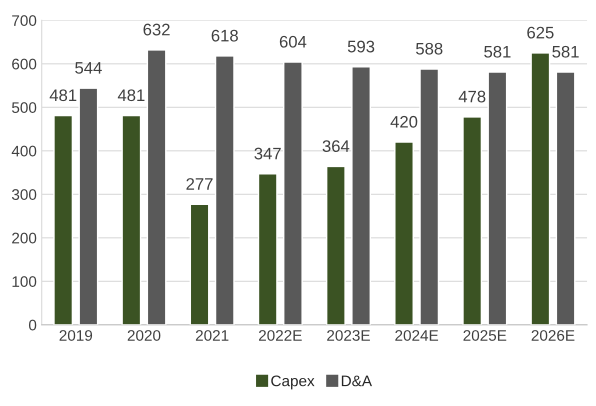  What do you see at coordinates (484, 335) in the screenshot?
I see `x-tick-label: 2025E` at bounding box center [484, 335].